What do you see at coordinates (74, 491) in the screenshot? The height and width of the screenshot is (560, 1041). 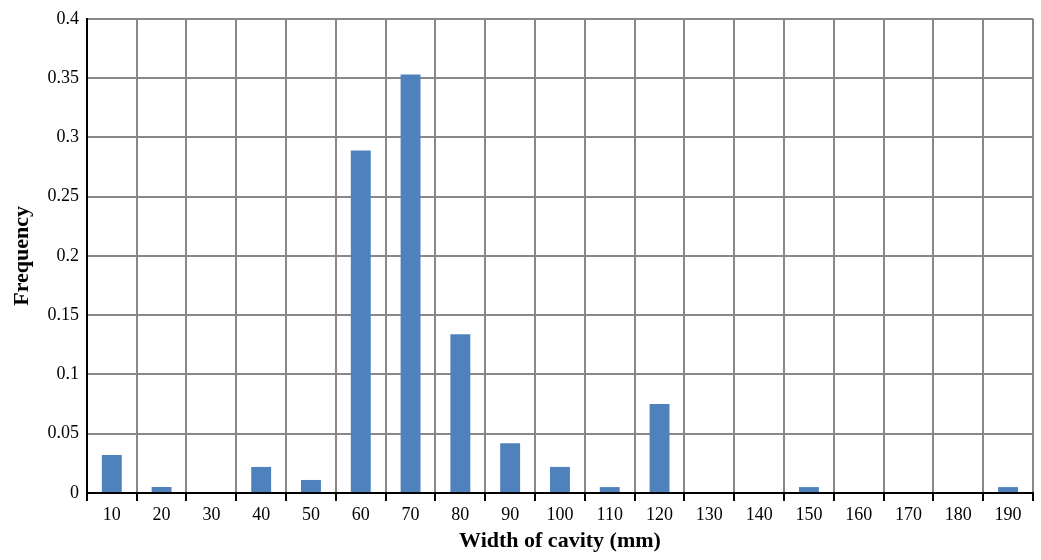 I see `y-tick-label: 0` at bounding box center [74, 491].